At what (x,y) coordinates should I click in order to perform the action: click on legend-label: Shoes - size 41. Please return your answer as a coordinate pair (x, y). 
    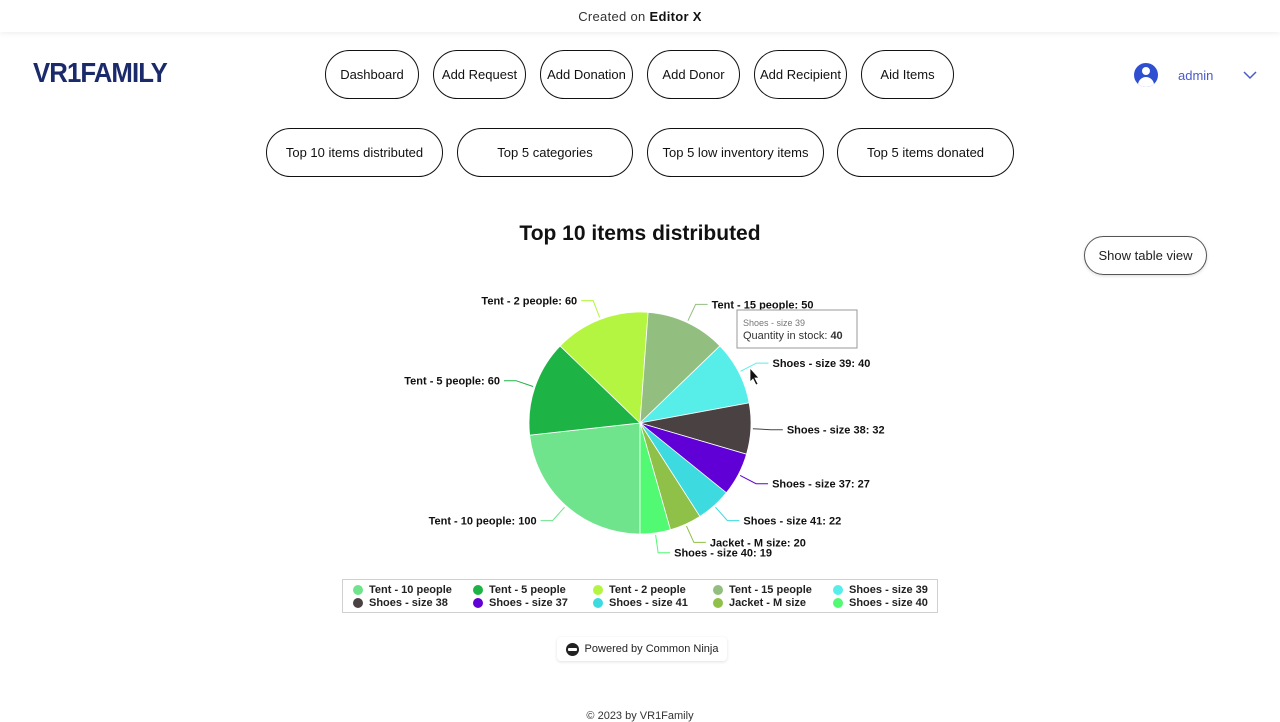
    Looking at the image, I should click on (648, 603).